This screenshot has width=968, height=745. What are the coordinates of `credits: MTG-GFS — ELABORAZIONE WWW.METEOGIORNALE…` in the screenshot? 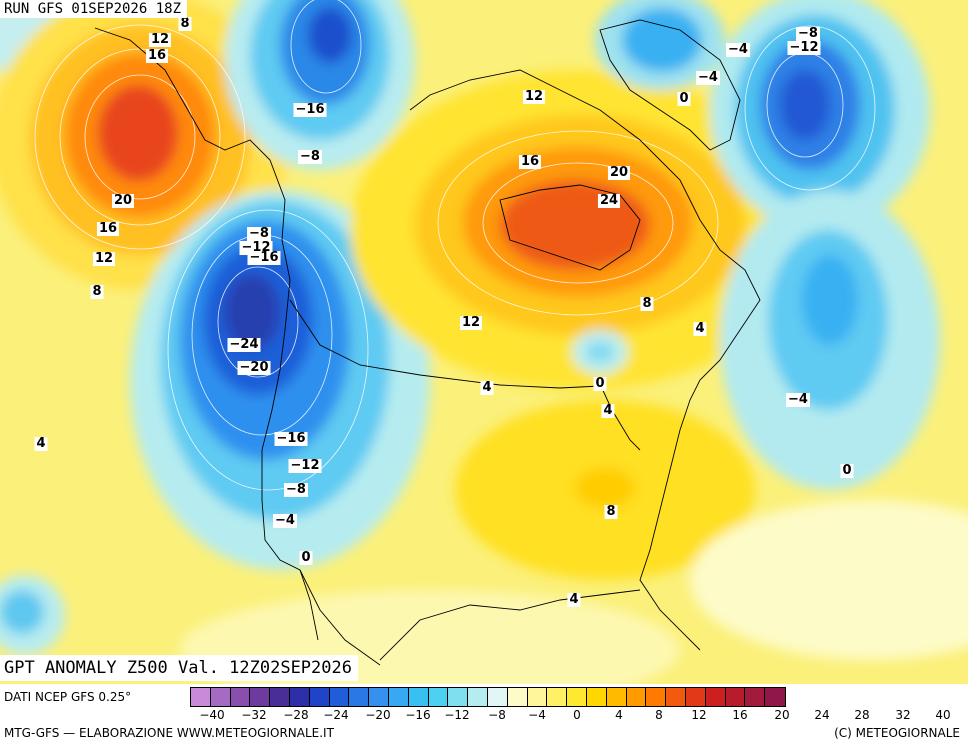 It's located at (169, 733).